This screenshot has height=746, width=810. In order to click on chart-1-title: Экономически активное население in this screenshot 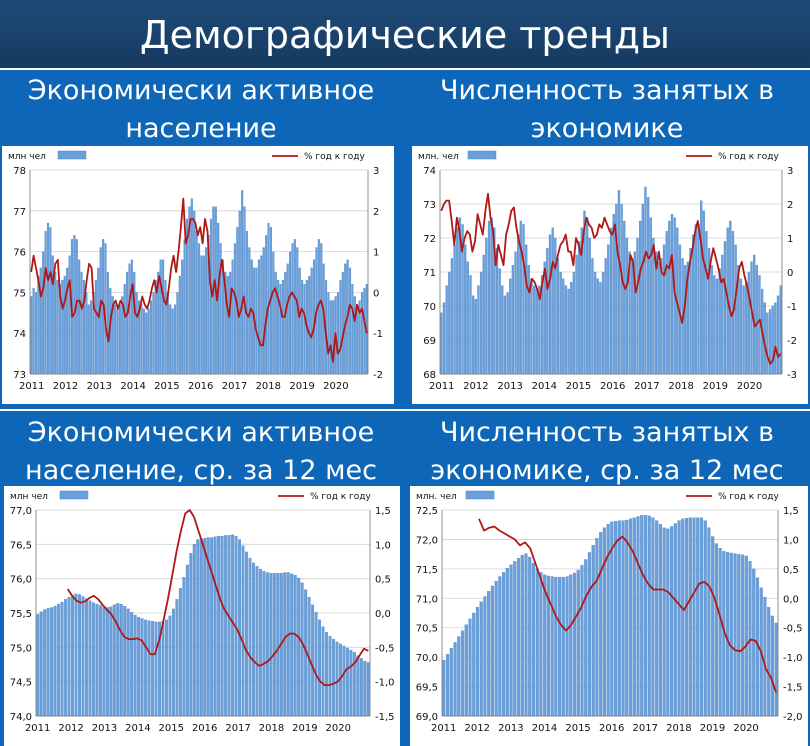, I will do `click(201, 110)`.